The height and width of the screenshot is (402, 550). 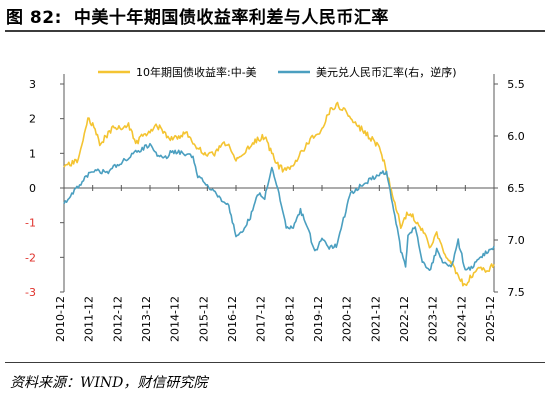 What do you see at coordinates (433, 319) in the screenshot?
I see `x-tick-label: 2023-12` at bounding box center [433, 319].